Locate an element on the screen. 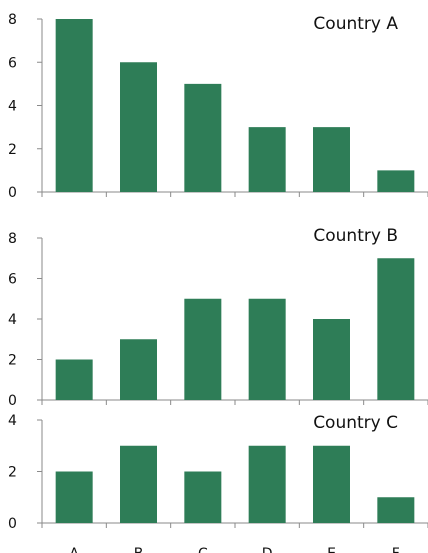  x-tick-label: B is located at coordinates (139, 549).